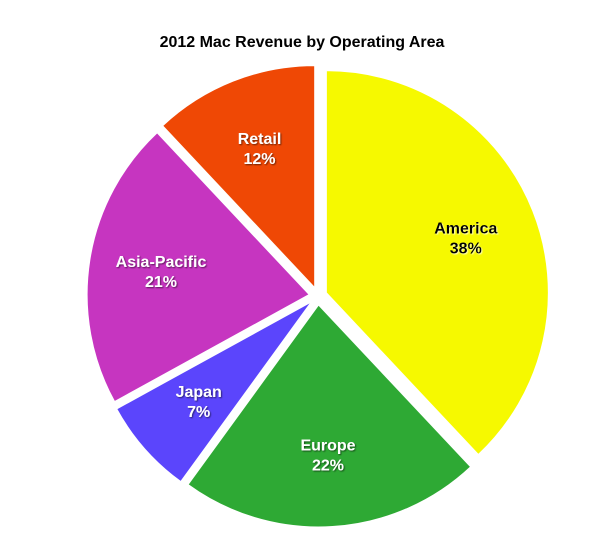 The image size is (604, 538). I want to click on slice-label-japan: Japan, so click(199, 392).